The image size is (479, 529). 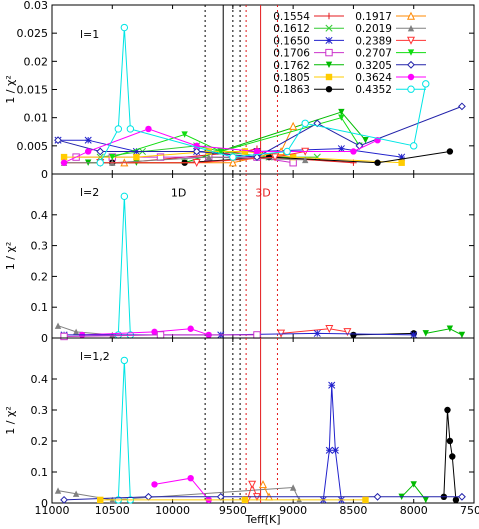 I want to click on legend-label: 0.2389, so click(x=373, y=41).